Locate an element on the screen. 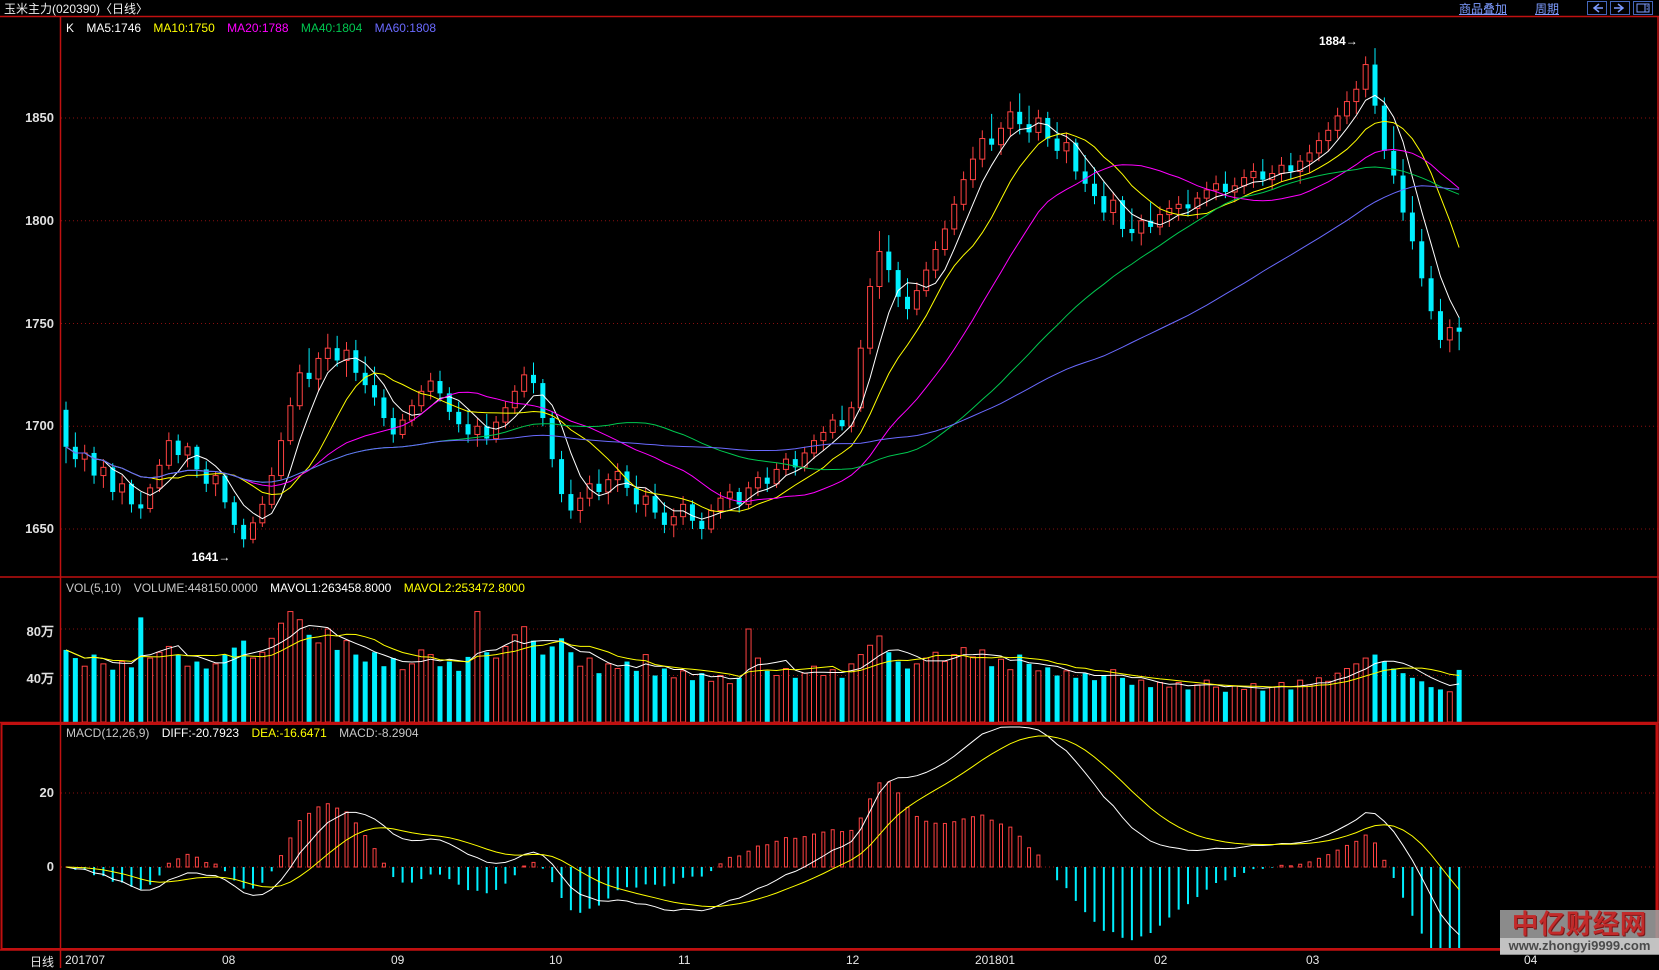  x-axis-tick: 02 is located at coordinates (1161, 960).